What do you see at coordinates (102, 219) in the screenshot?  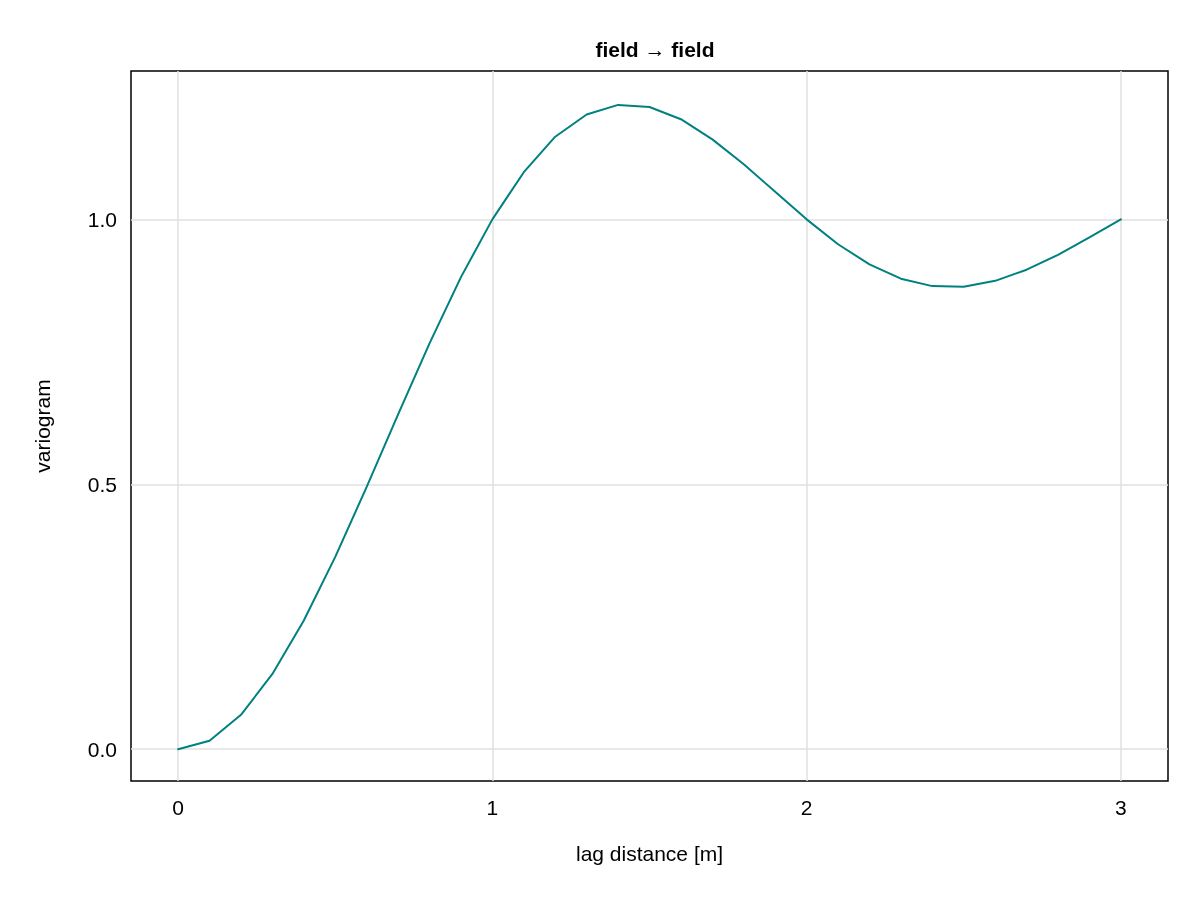 I see `y-tick-label: 1.0` at bounding box center [102, 219].